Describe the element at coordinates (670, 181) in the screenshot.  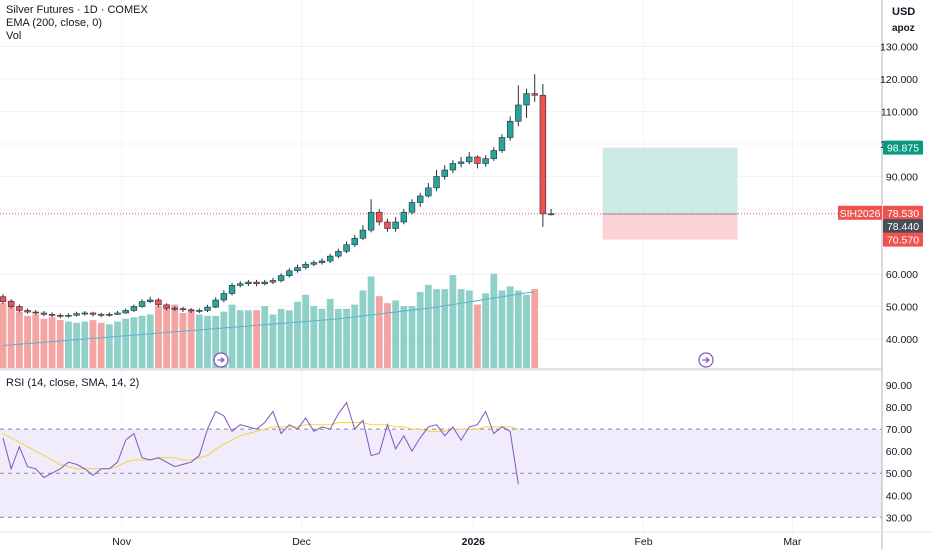
I see `target-zone` at that location.